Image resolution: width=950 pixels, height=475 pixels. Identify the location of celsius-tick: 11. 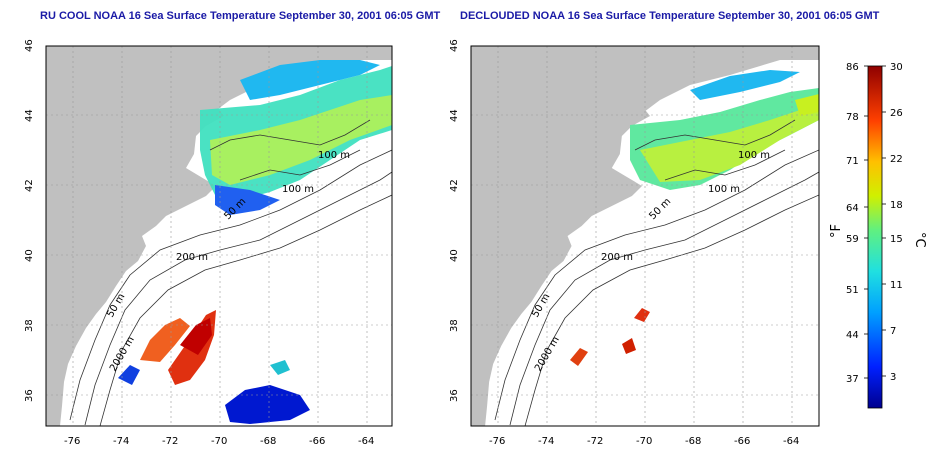
(896, 285).